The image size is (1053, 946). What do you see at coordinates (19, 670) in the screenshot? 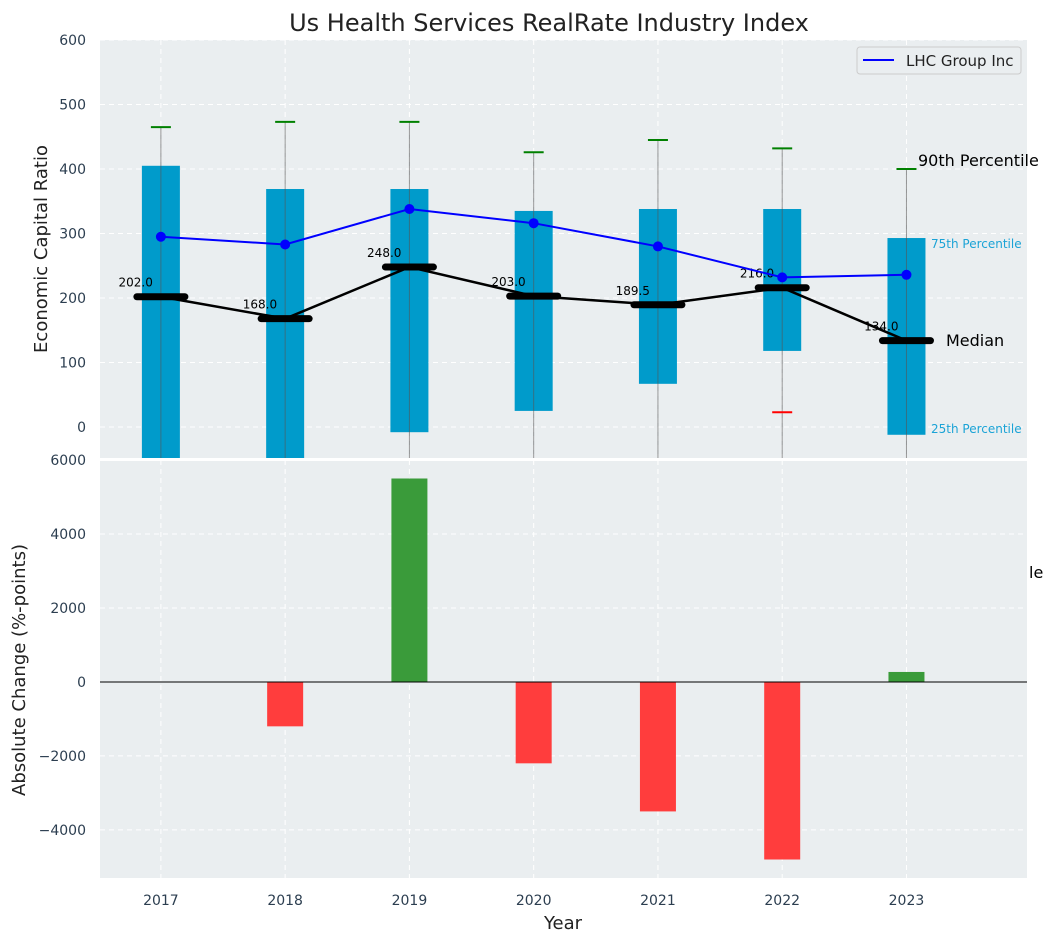
I see `bottom-y-axis-label: Absolute Change (%-points)` at bounding box center [19, 670].